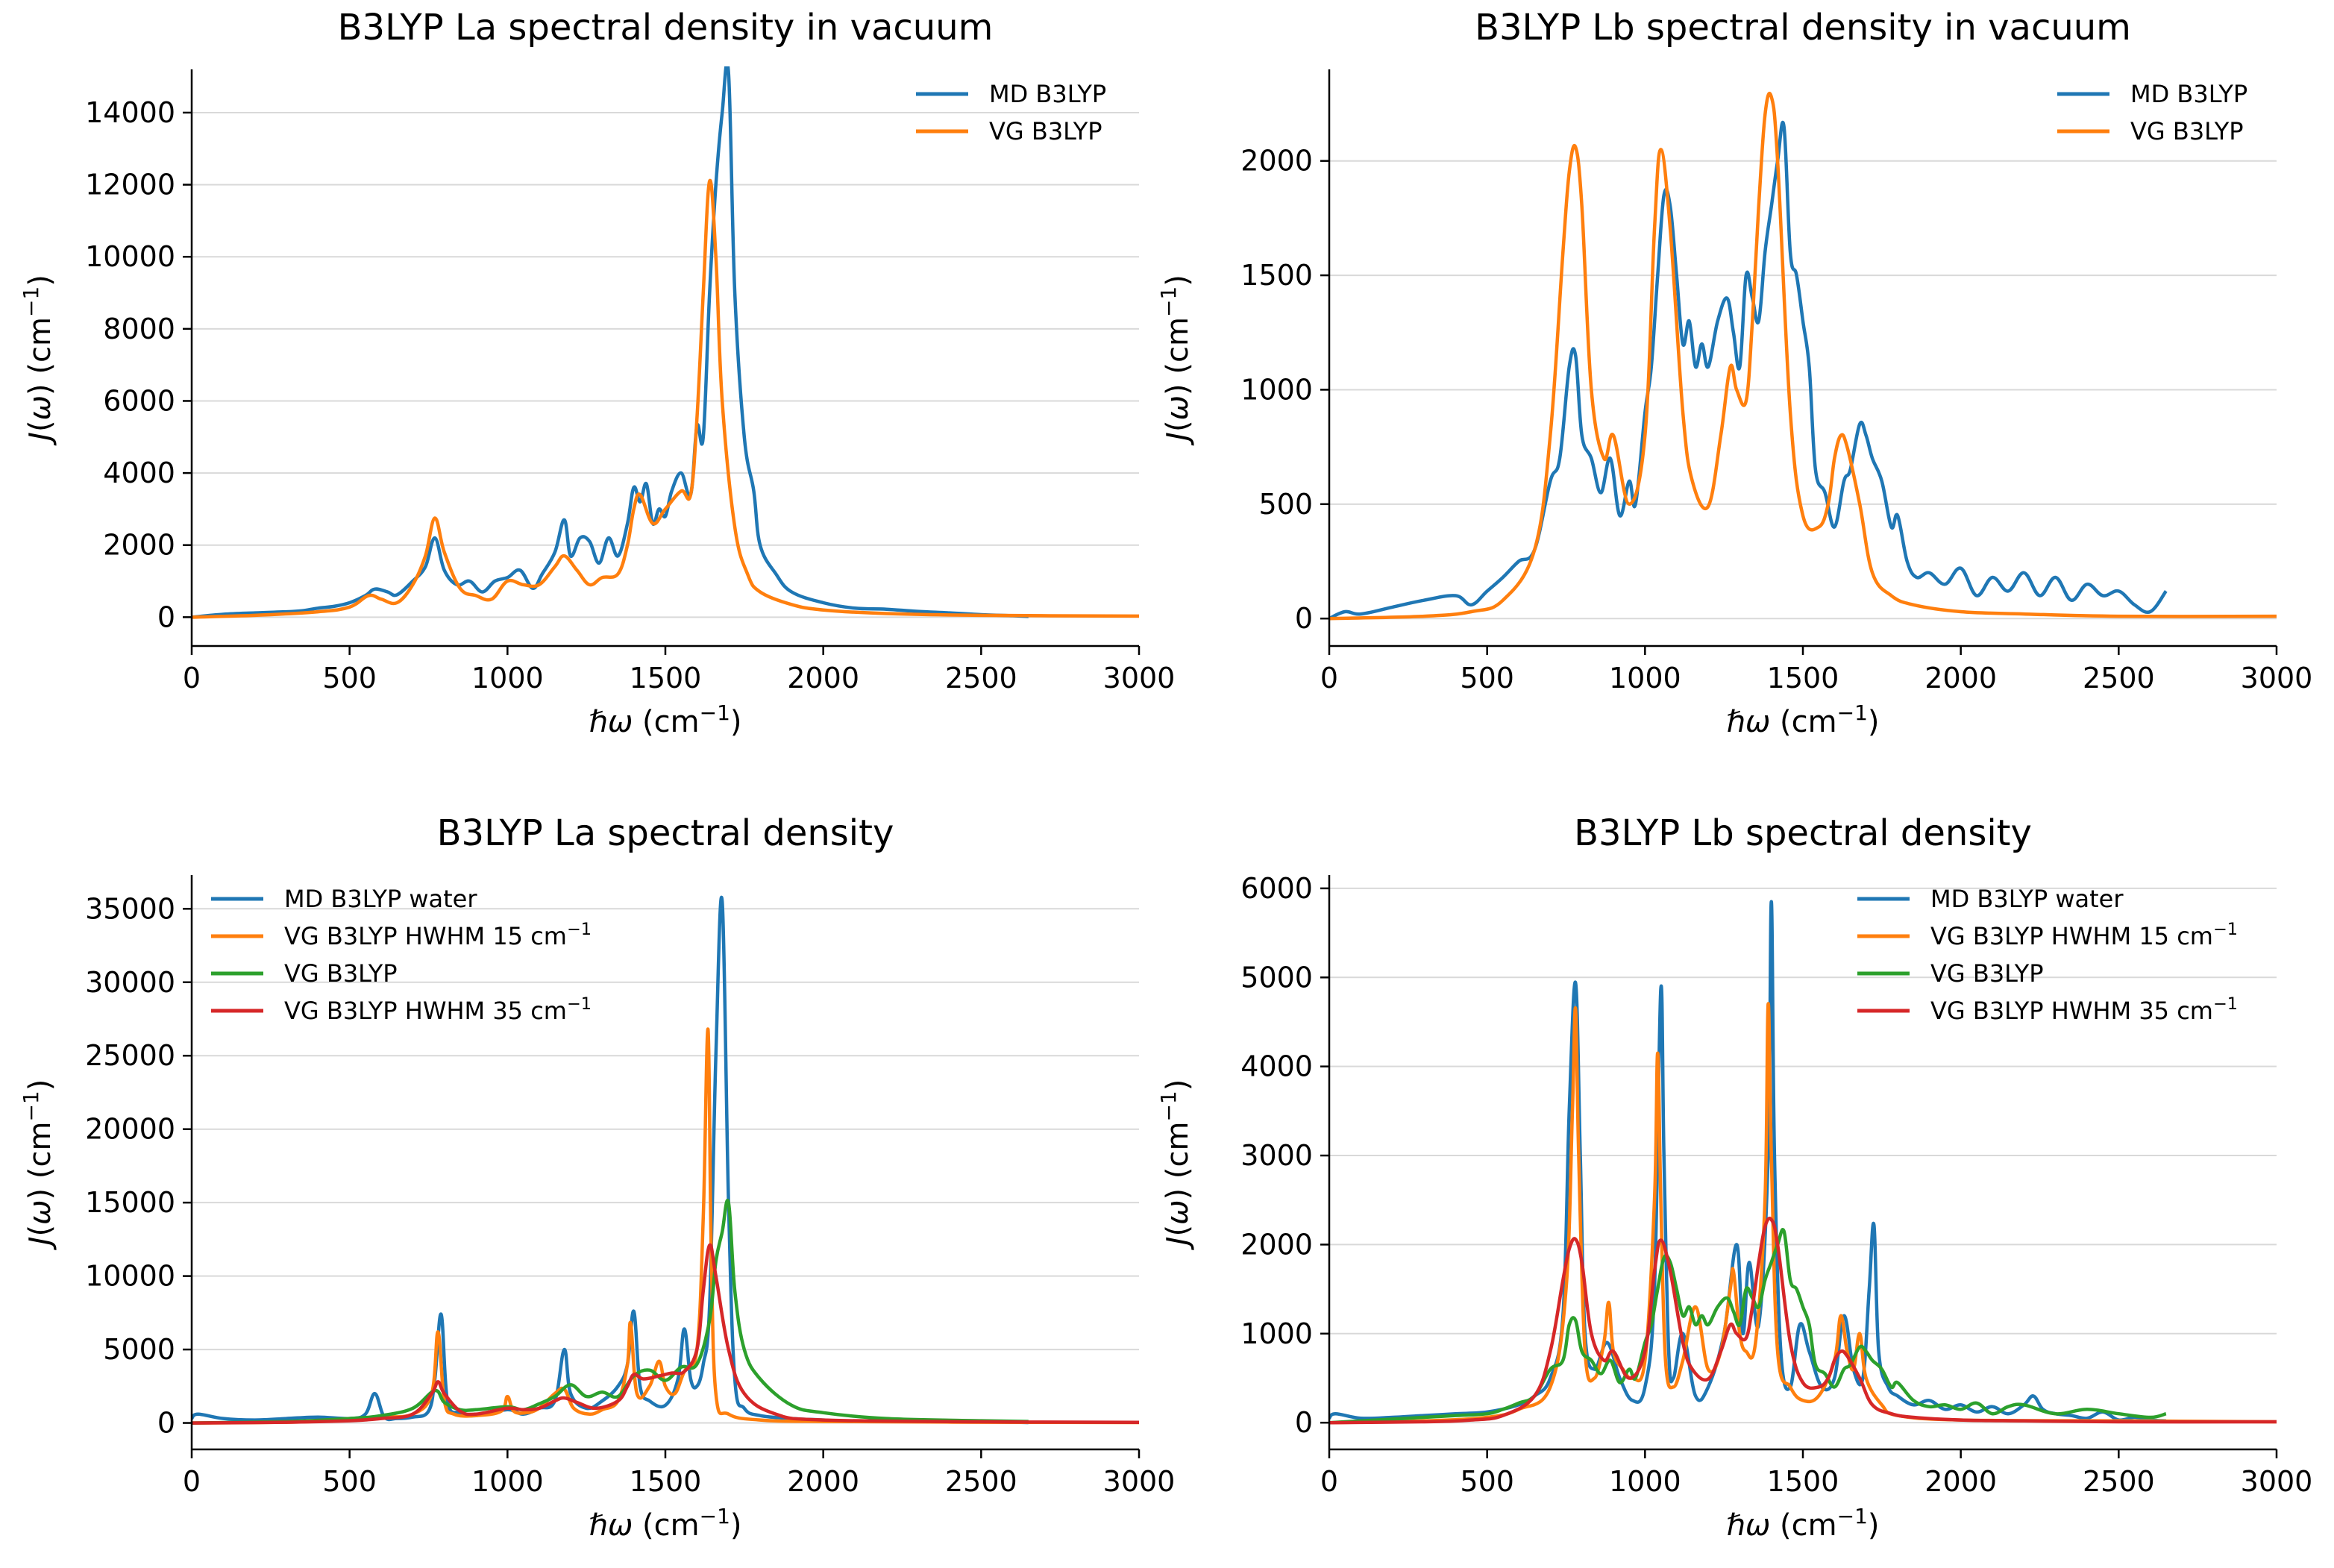  I want to click on y-tick-label: 14000, so click(130, 112).